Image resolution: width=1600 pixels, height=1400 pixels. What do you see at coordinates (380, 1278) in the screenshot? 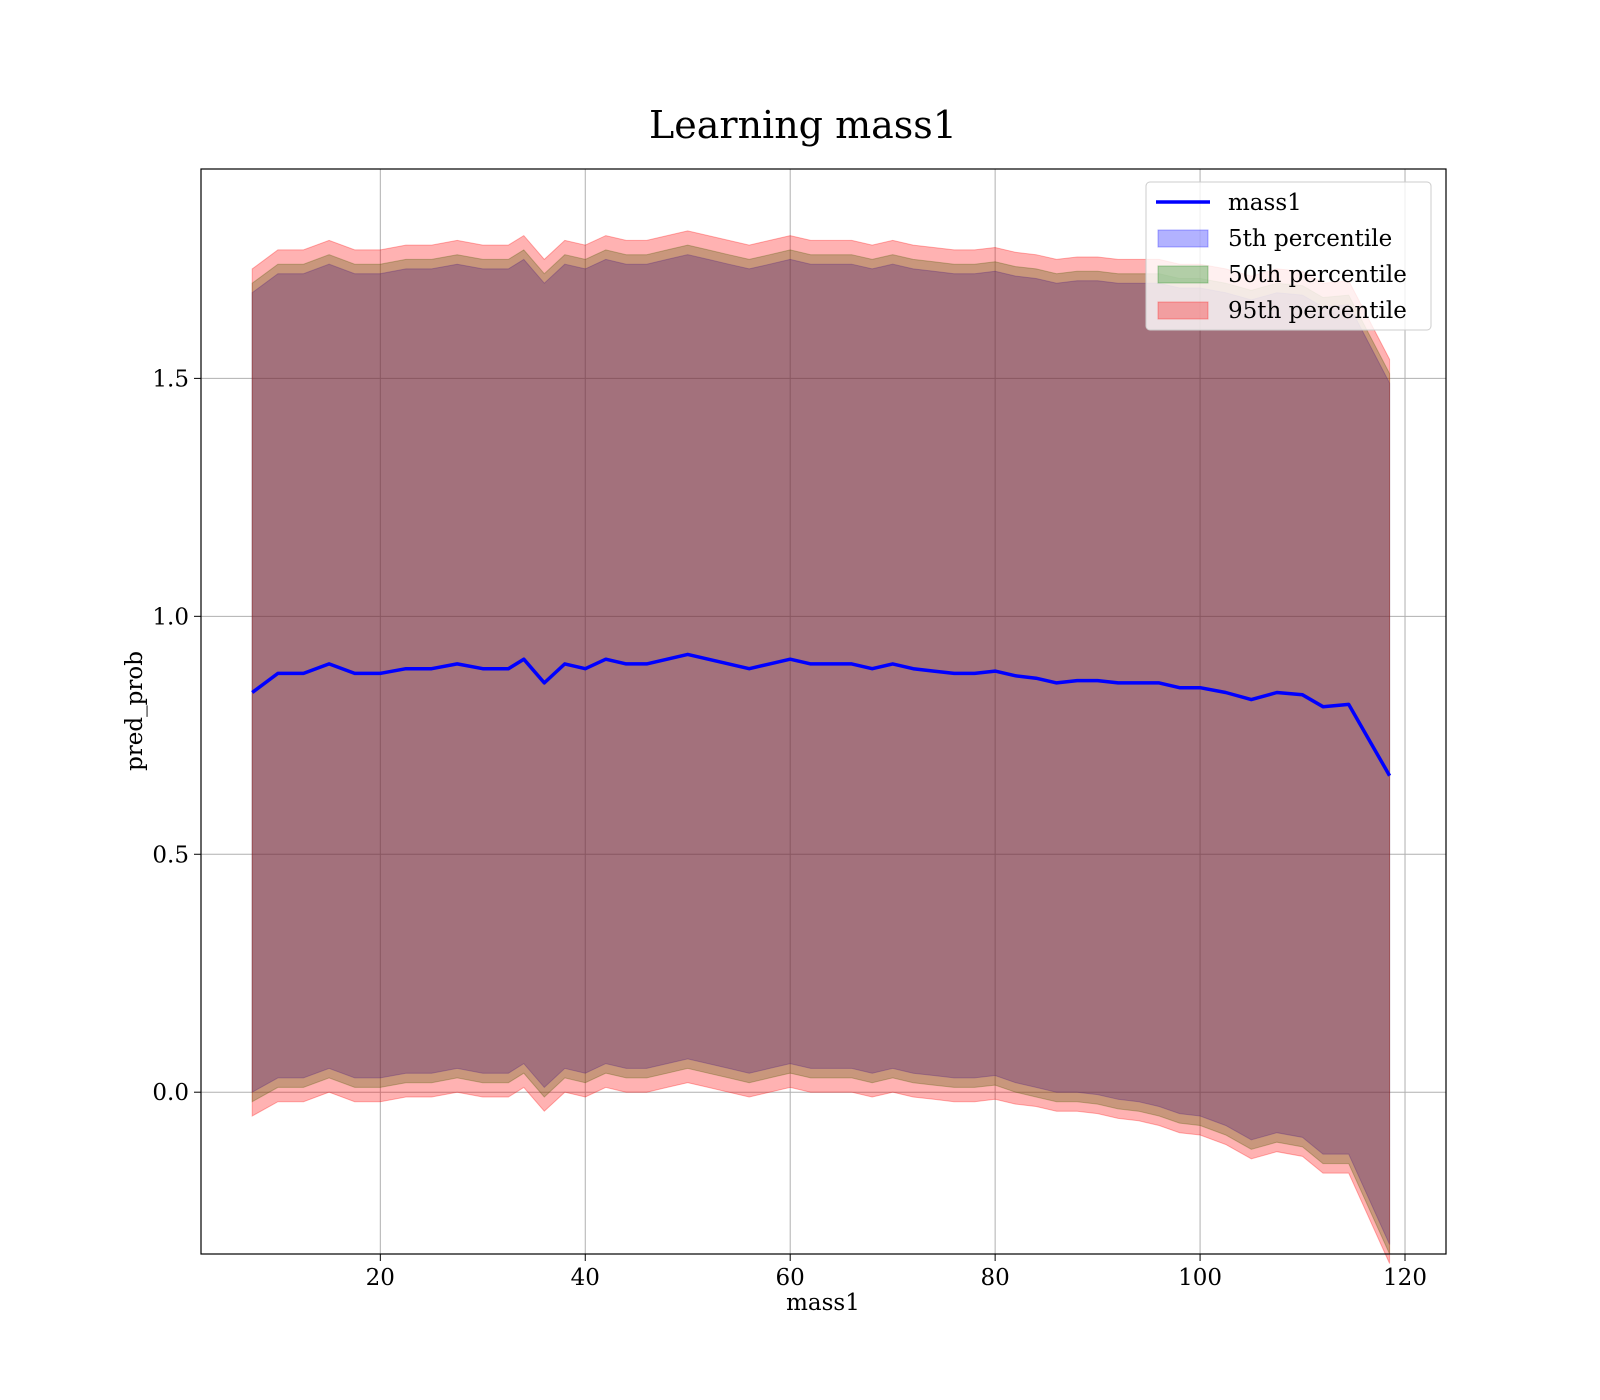
I see `x-tick-label: 20` at bounding box center [380, 1278].